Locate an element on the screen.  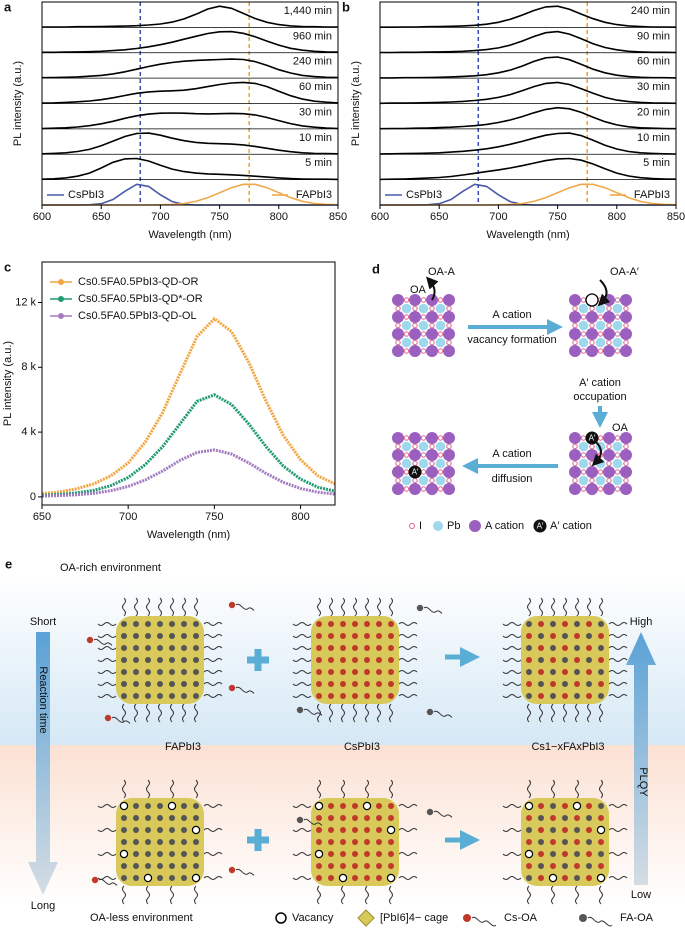
label: High is located at coordinates (641, 622).